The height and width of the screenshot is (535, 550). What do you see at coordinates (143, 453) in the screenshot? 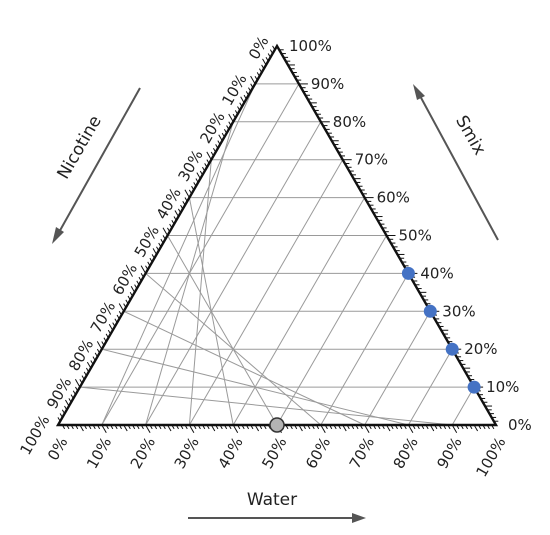
I see `water-tick-label: 20%` at bounding box center [143, 453].